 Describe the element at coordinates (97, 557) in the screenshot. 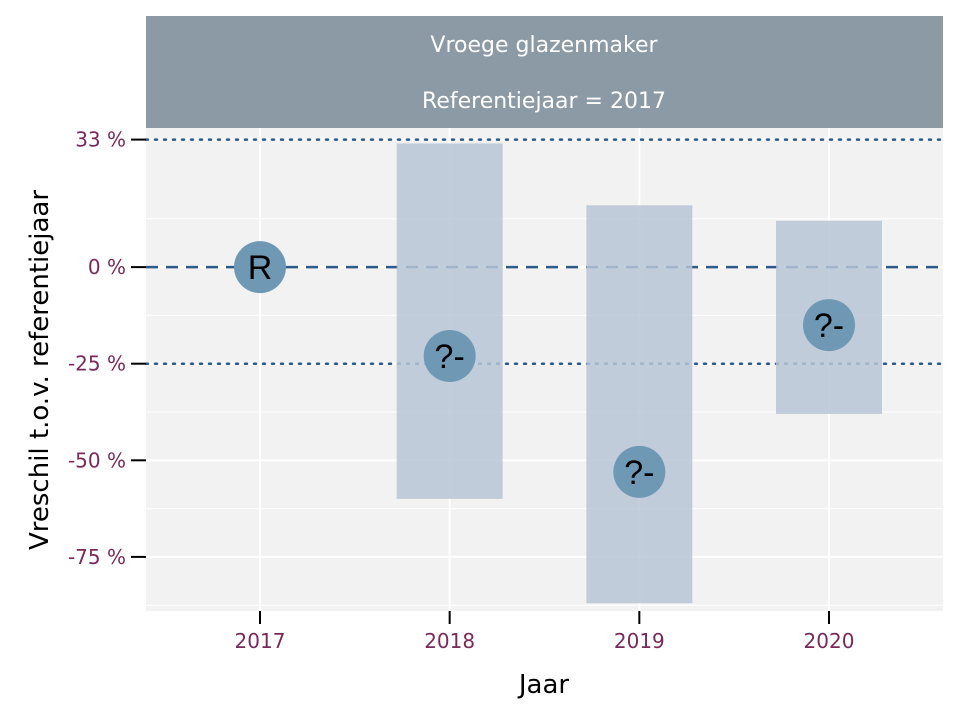

I see `y-tick-label: -75 %` at that location.